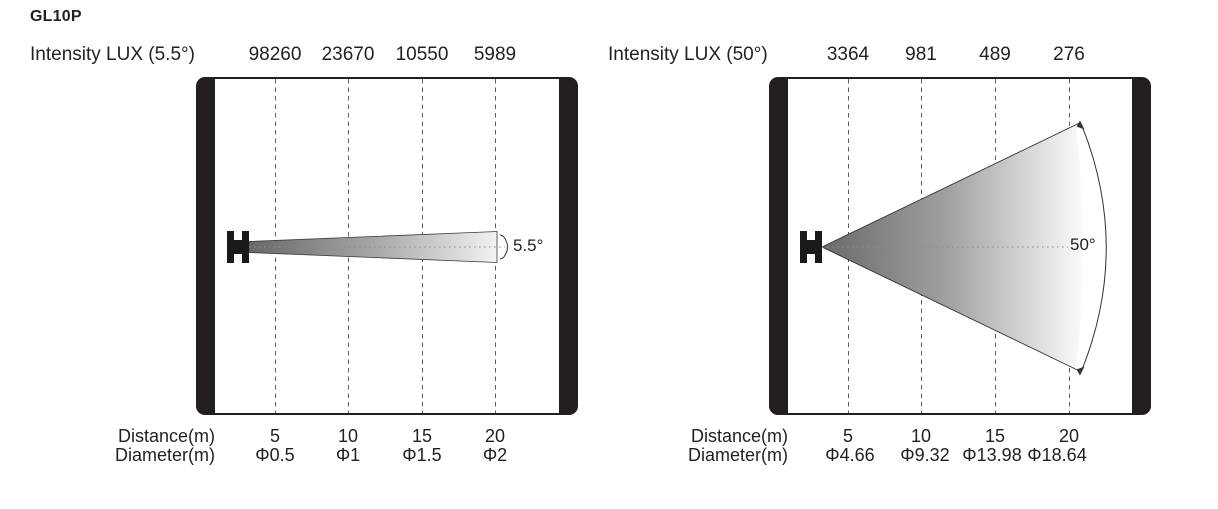  What do you see at coordinates (112, 54) in the screenshot?
I see `intensity-axis-label-narrow: Intensity LUX (5.5°)` at bounding box center [112, 54].